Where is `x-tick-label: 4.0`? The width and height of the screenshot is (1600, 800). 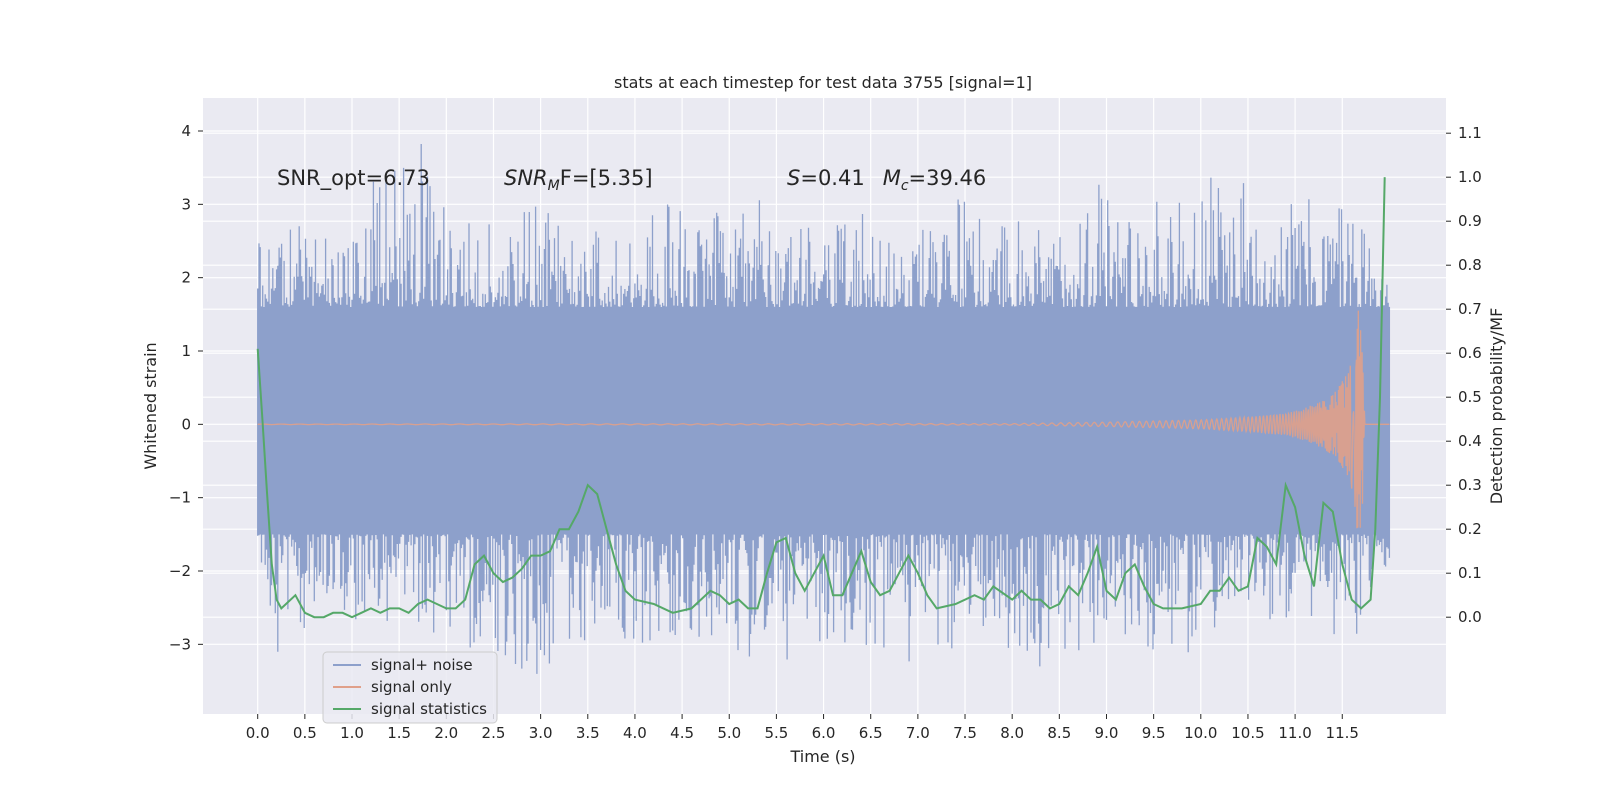 x-tick-label: 4.0 is located at coordinates (635, 733).